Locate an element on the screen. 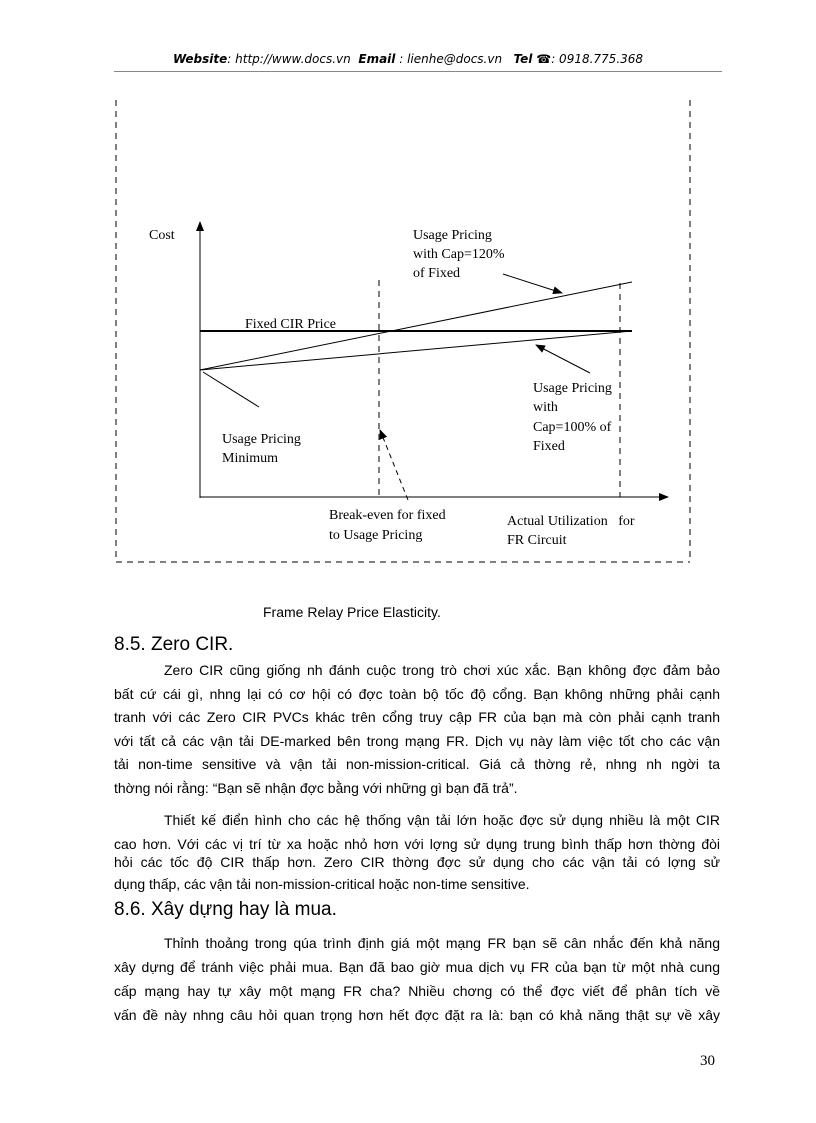 Image resolution: width=816 pixels, height=1123 pixels. cap100-label: Fixed is located at coordinates (549, 446).